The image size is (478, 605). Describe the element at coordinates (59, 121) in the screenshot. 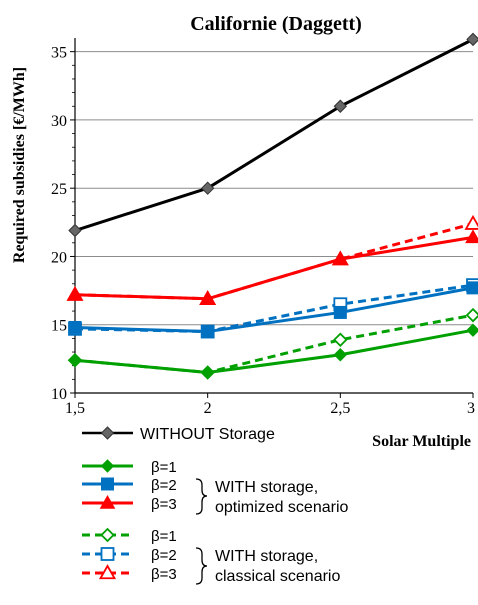

I see `y-tick-label: 30` at that location.